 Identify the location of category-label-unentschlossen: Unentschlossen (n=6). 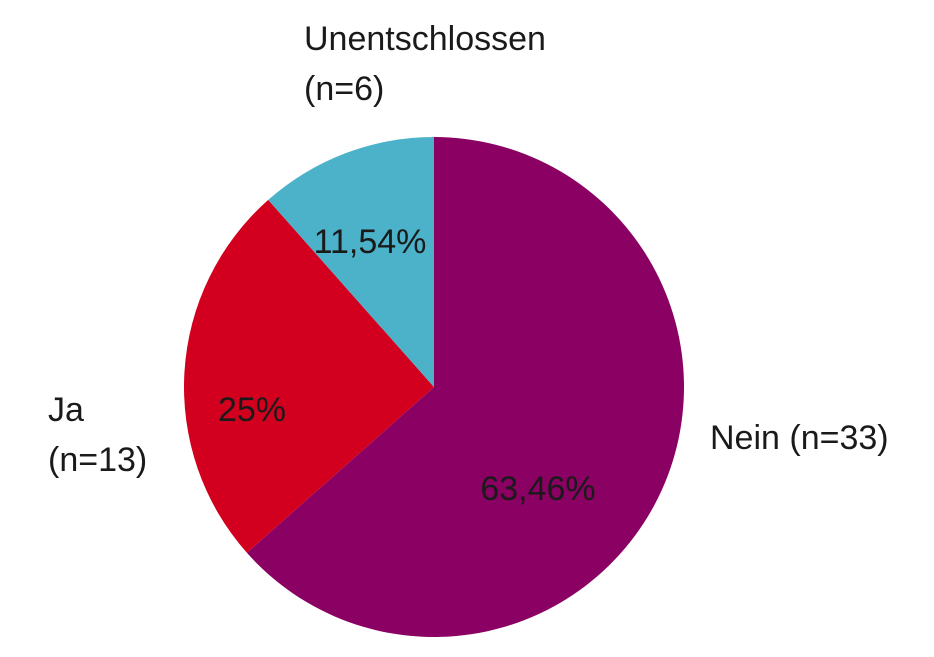
(425, 64).